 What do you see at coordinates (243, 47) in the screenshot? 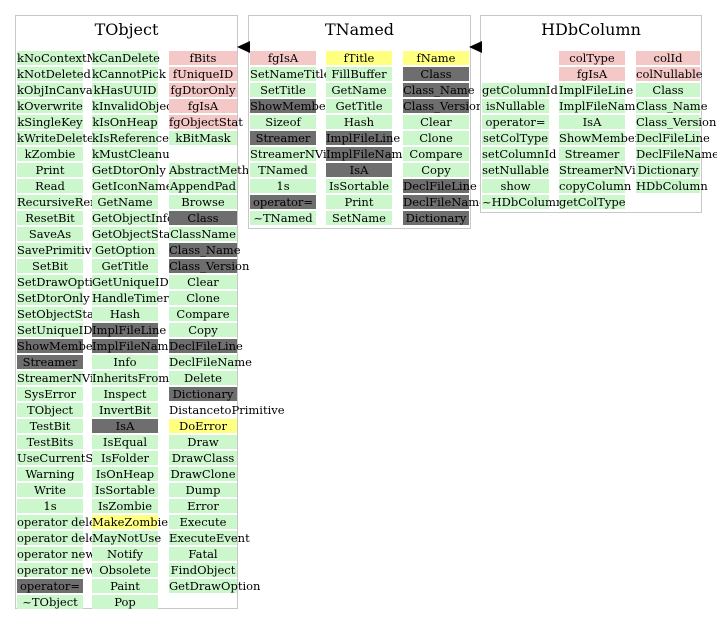
I see `inheritance-arrow-tnamed-to-tobject` at bounding box center [243, 47].